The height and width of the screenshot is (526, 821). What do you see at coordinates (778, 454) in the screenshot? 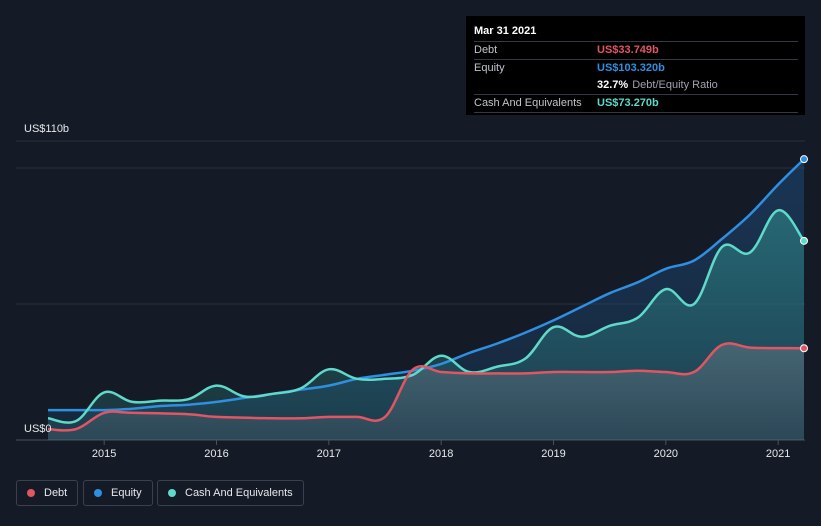
I see `x-tick-label: 2021` at bounding box center [778, 454].